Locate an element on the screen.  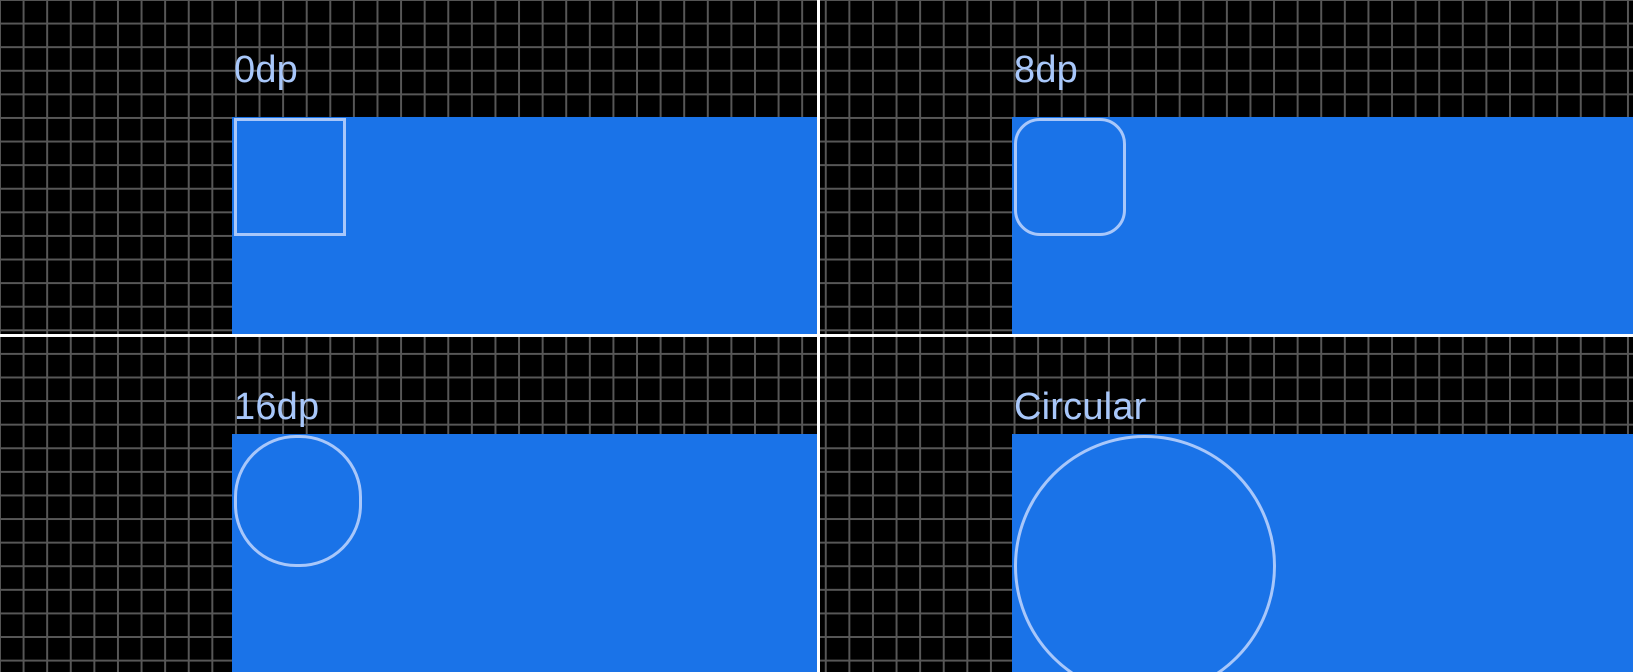
panel-label-circular: Circular is located at coordinates (1080, 407).